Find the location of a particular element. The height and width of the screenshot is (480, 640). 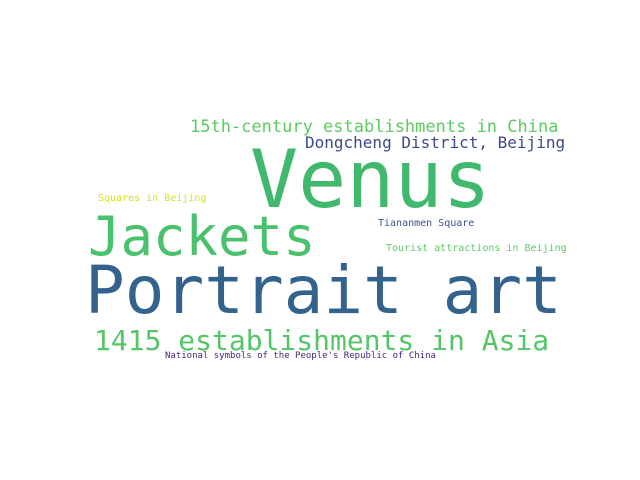

word-portrait-art: Portrait art is located at coordinates (323, 290).